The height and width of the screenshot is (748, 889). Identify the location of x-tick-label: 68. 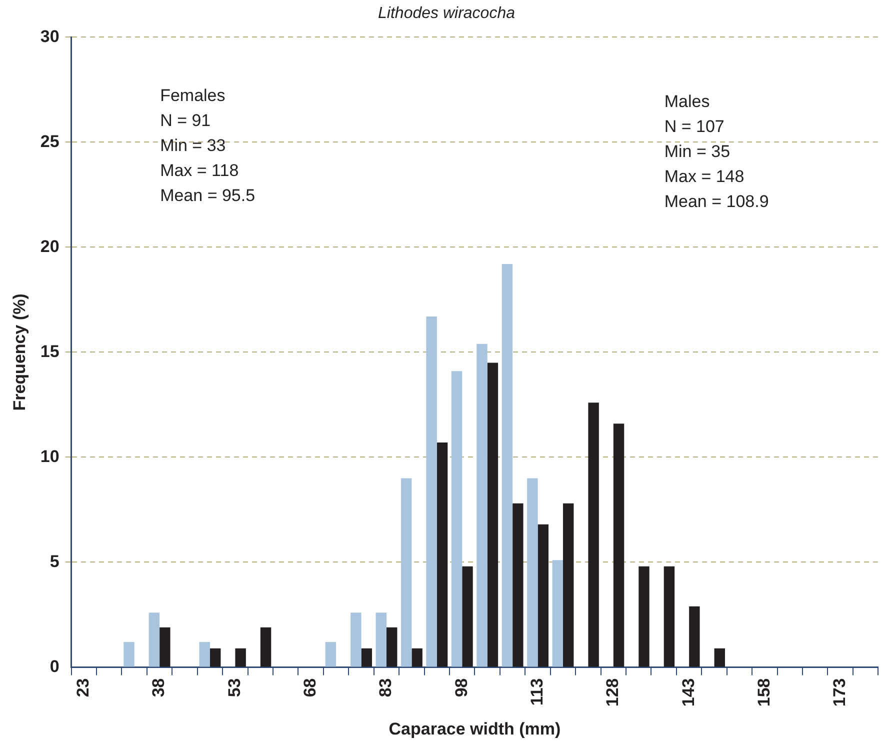
(310, 688).